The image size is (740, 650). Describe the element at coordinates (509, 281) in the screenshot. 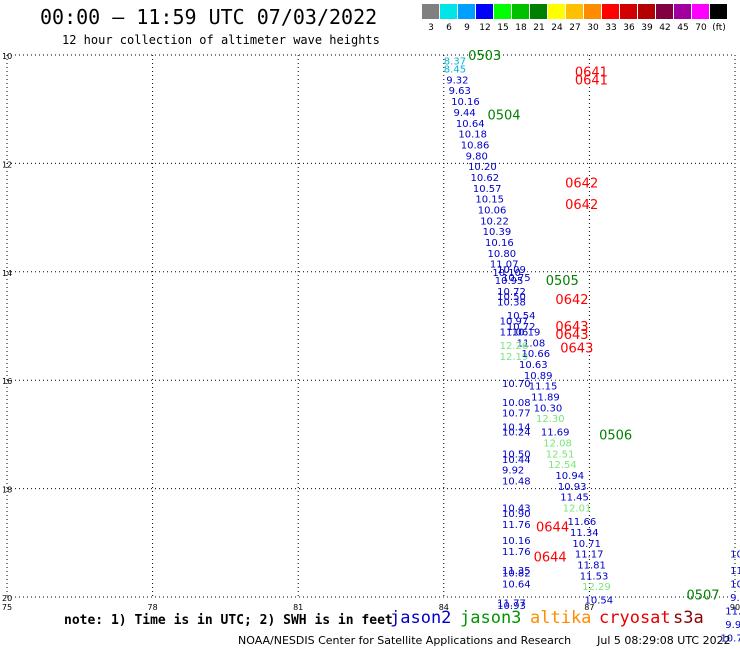

I see `swh-value: 10.95` at that location.